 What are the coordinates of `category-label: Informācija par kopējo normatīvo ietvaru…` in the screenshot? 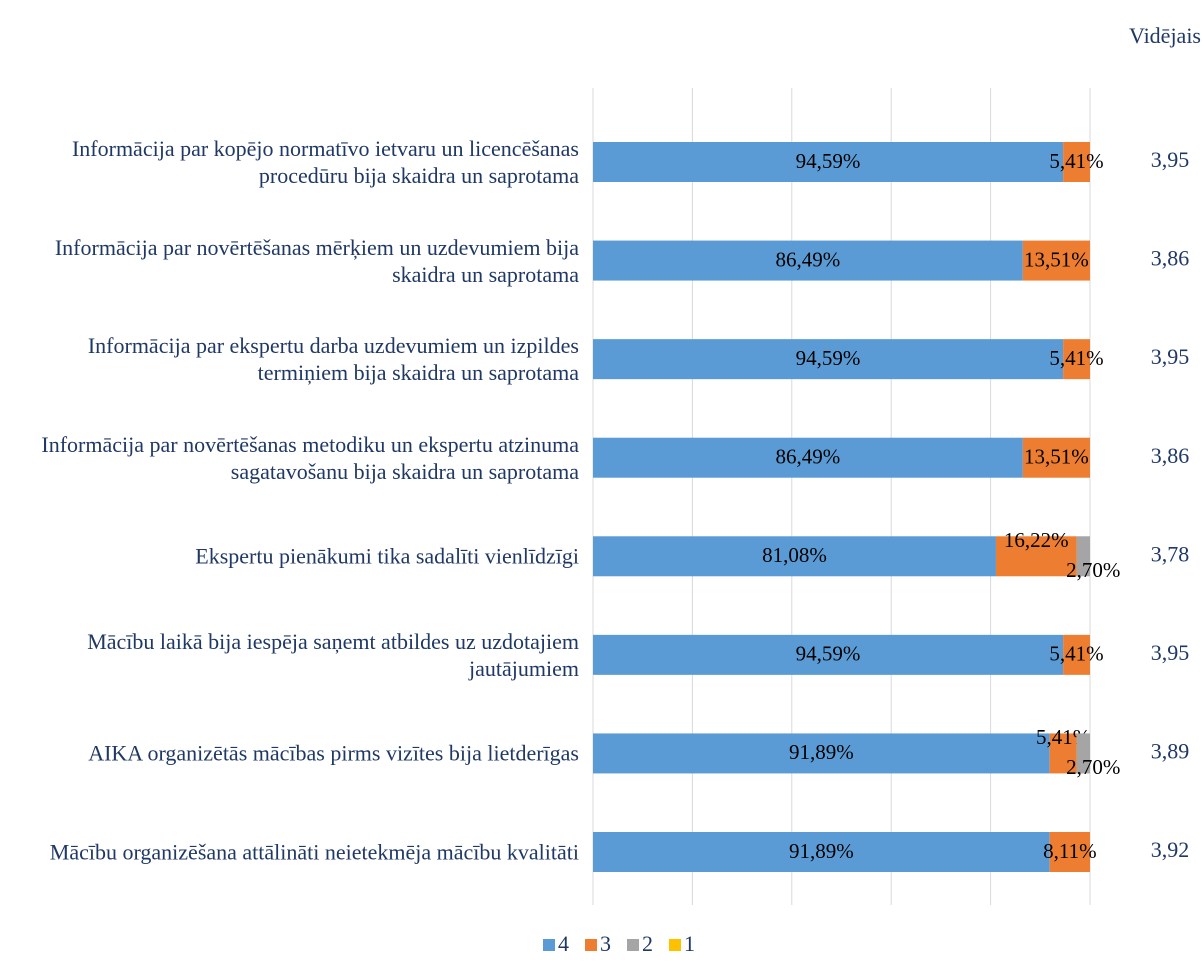 It's located at (325, 162).